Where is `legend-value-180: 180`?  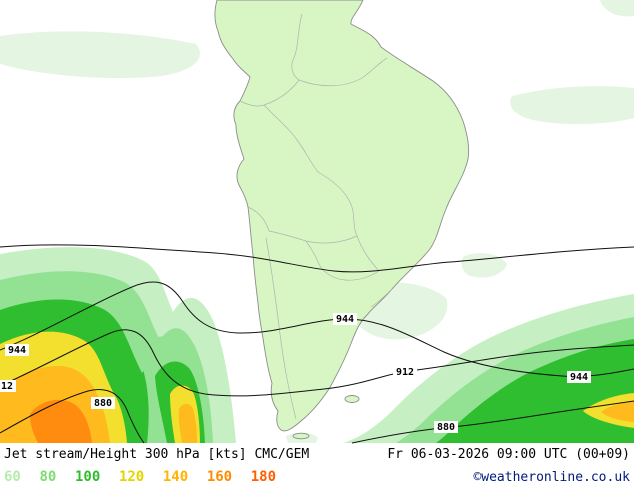
legend-value-180: 180 is located at coordinates (263, 477).